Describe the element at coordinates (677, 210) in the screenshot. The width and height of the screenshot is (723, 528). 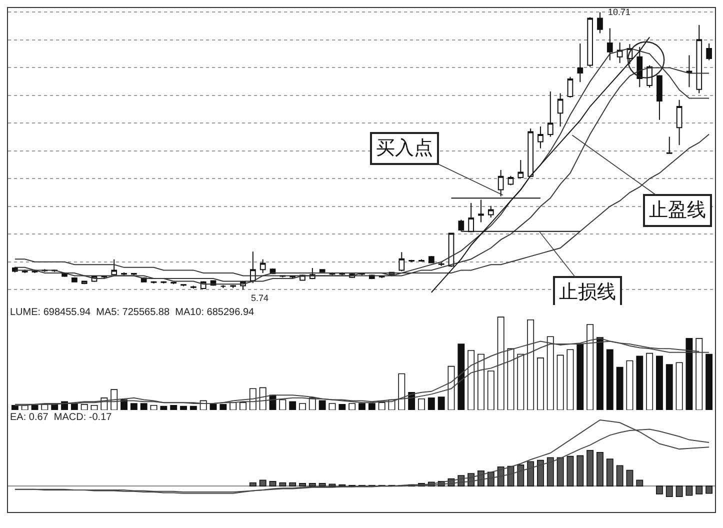
I see `annotation: 止盈线` at that location.